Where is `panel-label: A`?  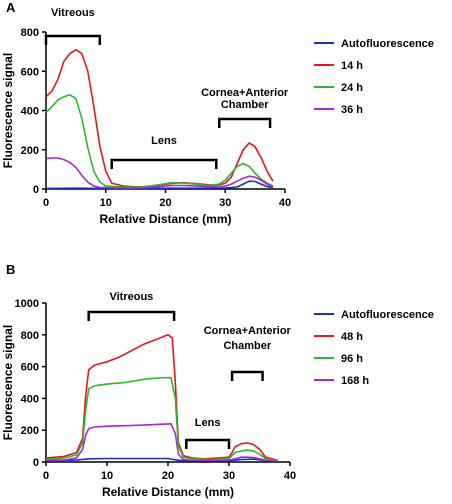
panel-label: A is located at coordinates (11, 7).